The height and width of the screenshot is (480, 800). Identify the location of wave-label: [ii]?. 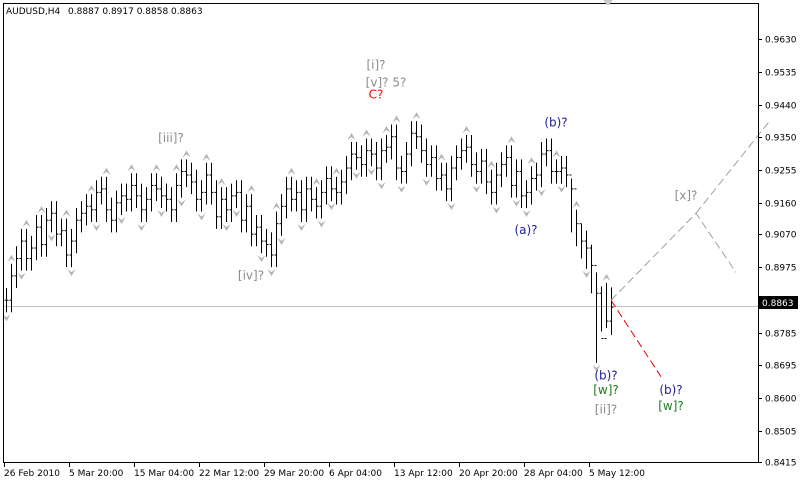
(606, 409).